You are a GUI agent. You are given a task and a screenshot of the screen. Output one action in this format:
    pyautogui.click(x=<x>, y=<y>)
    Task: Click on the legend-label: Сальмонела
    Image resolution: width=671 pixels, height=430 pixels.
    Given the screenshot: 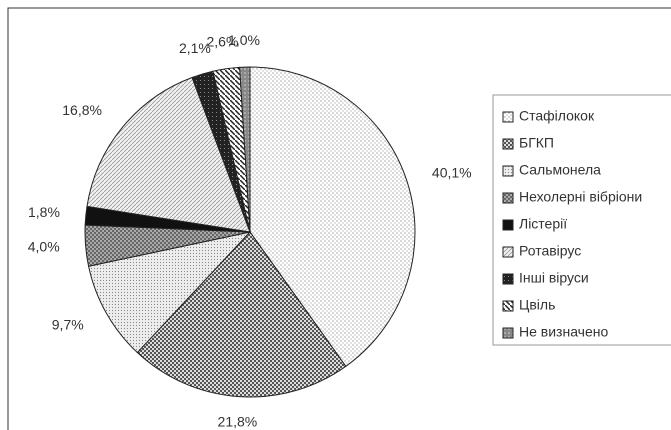 What is the action you would take?
    pyautogui.click(x=560, y=170)
    